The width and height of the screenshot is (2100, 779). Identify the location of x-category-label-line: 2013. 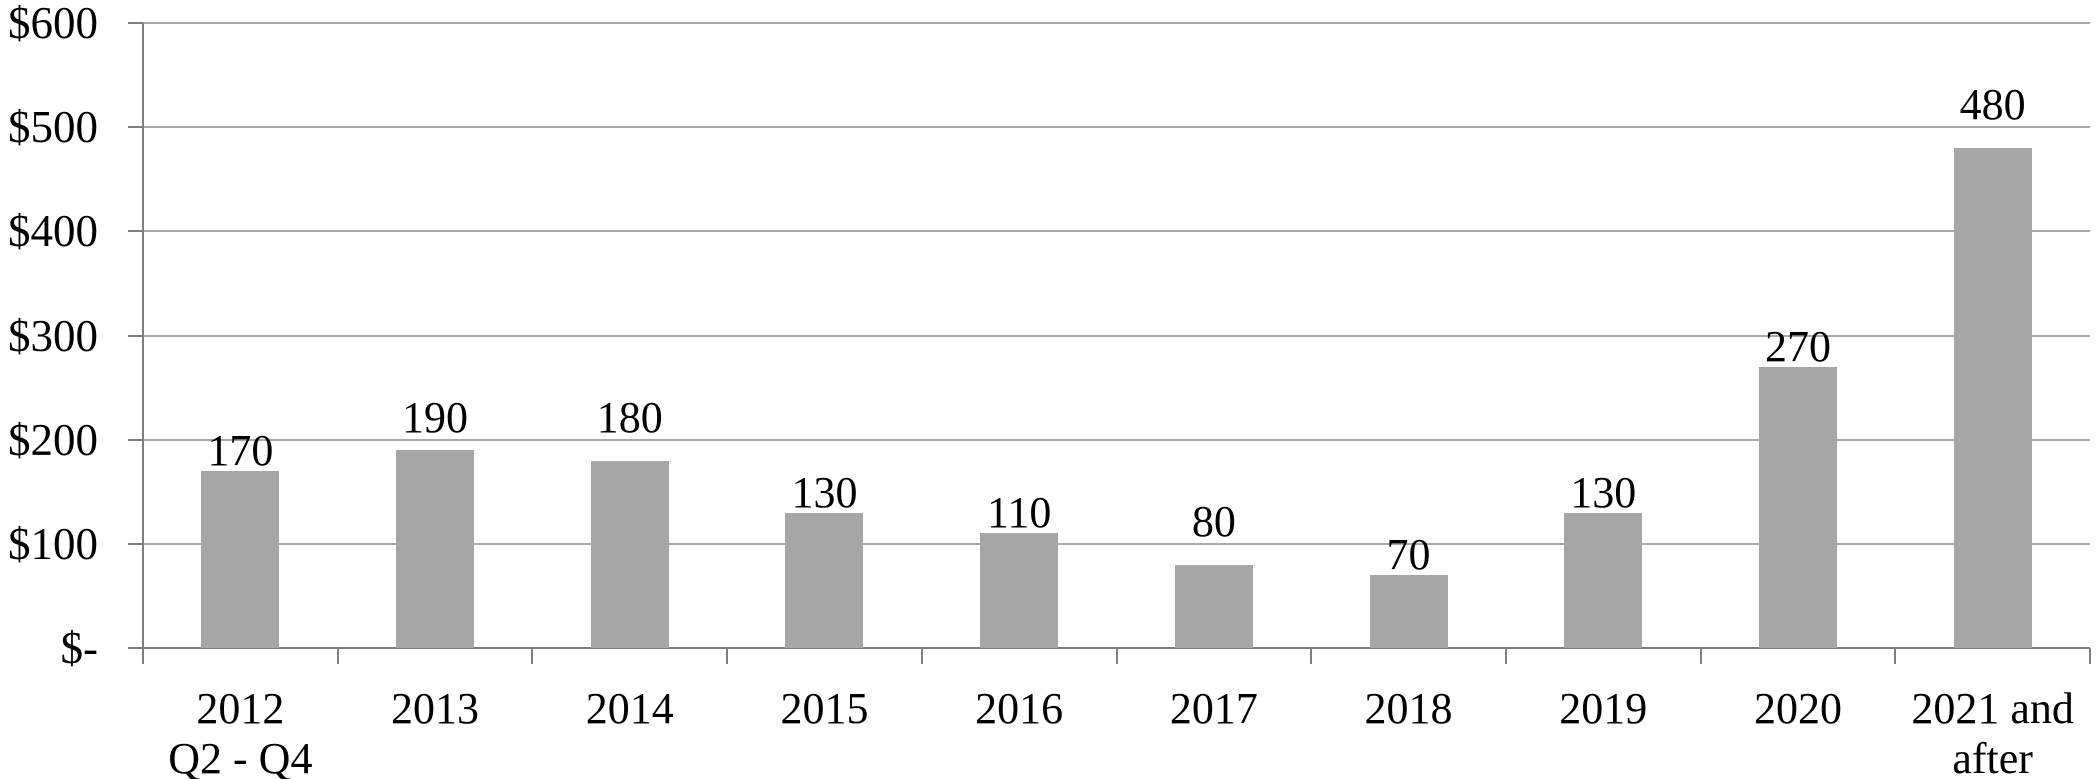
(435, 708).